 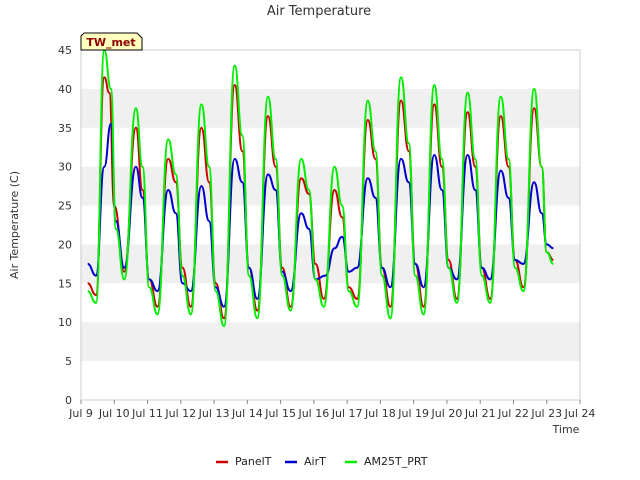 I want to click on y-tick-label: 40, so click(x=65, y=89).